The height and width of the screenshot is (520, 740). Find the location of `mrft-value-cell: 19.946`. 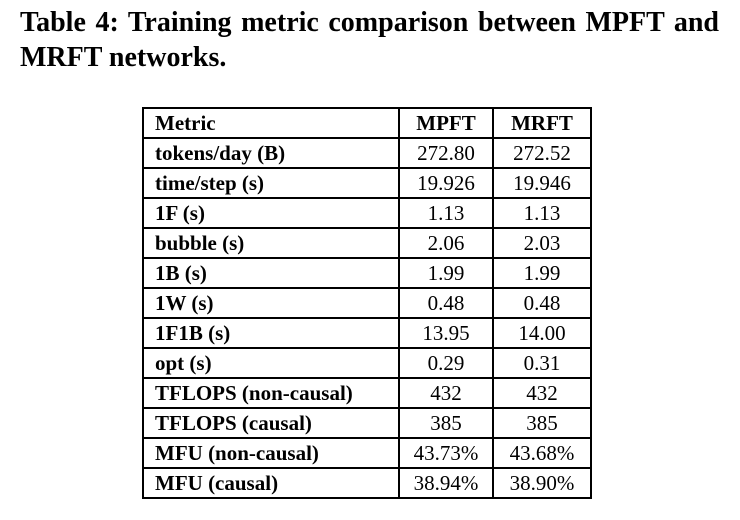

mrft-value-cell: 19.946 is located at coordinates (542, 183).